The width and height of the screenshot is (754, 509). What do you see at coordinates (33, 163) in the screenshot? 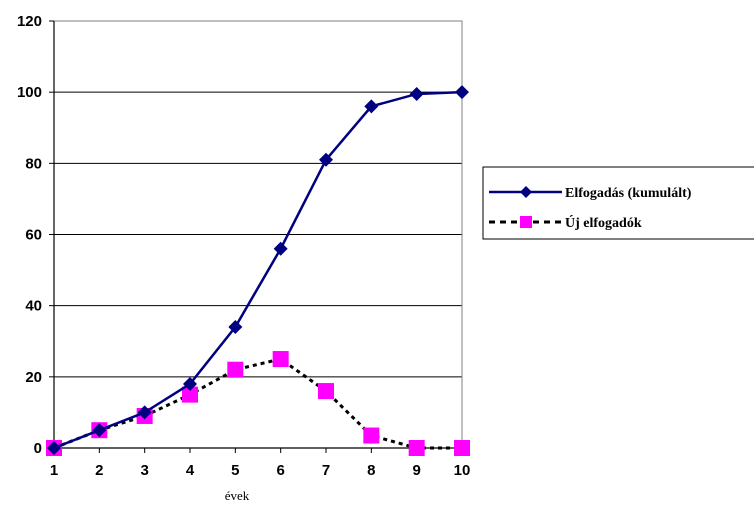
I see `y-tick-label: 80` at bounding box center [33, 163].